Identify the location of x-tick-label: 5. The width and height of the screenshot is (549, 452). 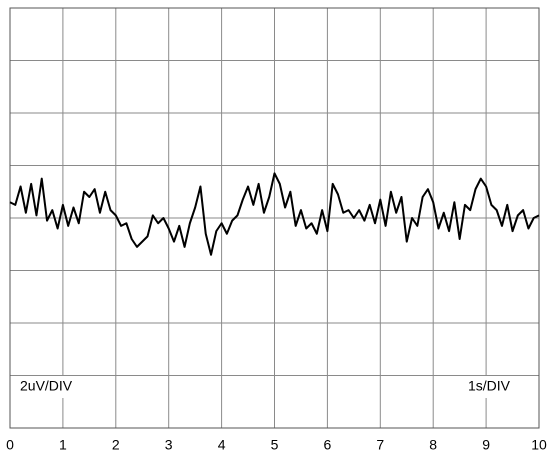
(275, 444).